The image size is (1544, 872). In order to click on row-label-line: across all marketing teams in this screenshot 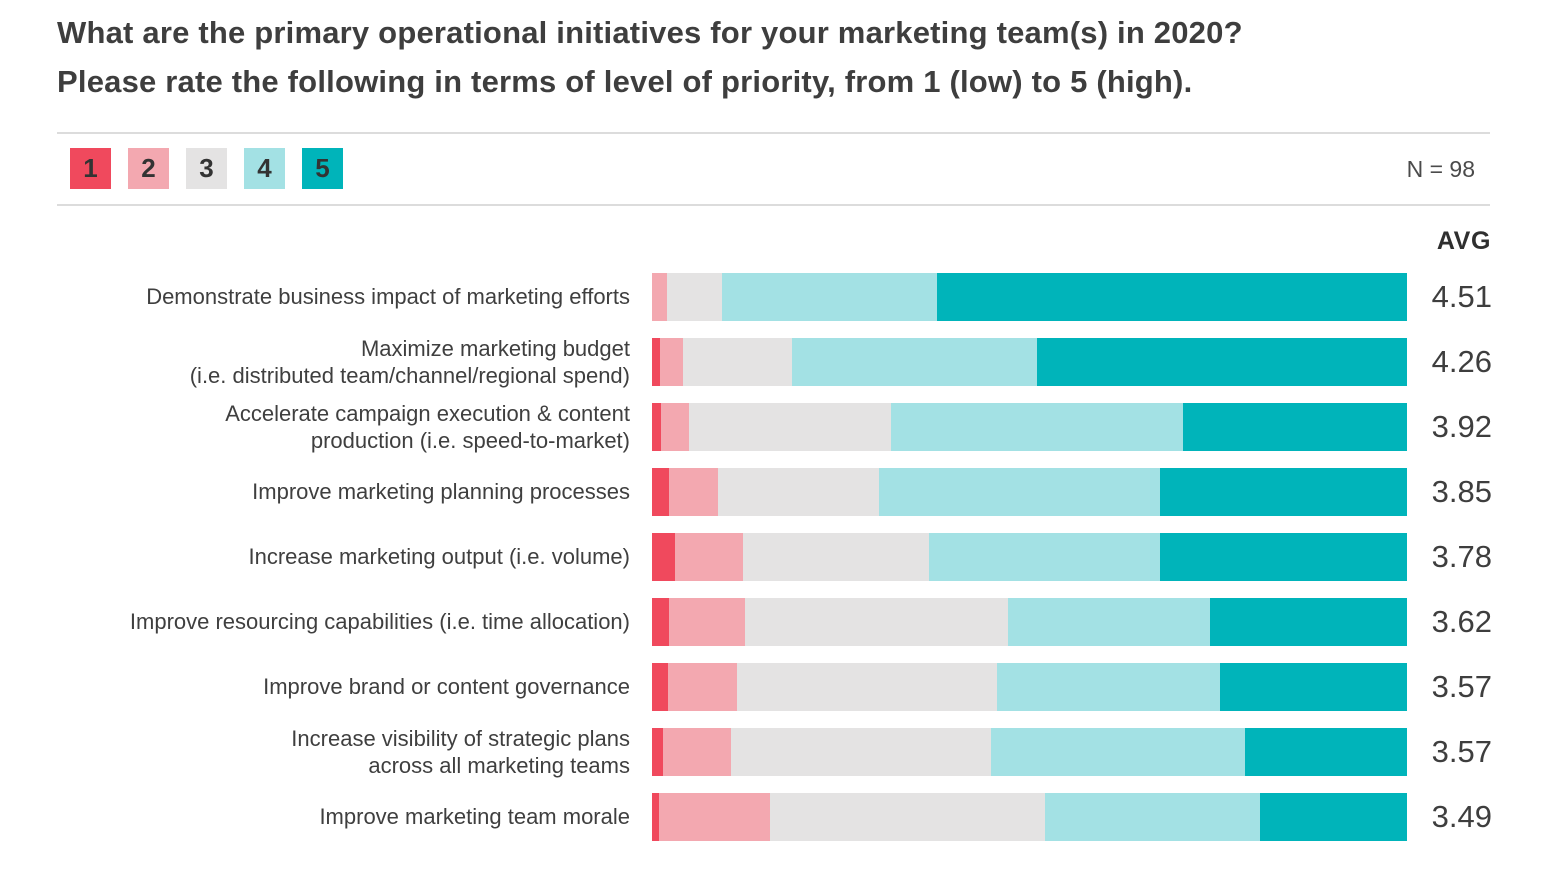, I will do `click(499, 765)`.